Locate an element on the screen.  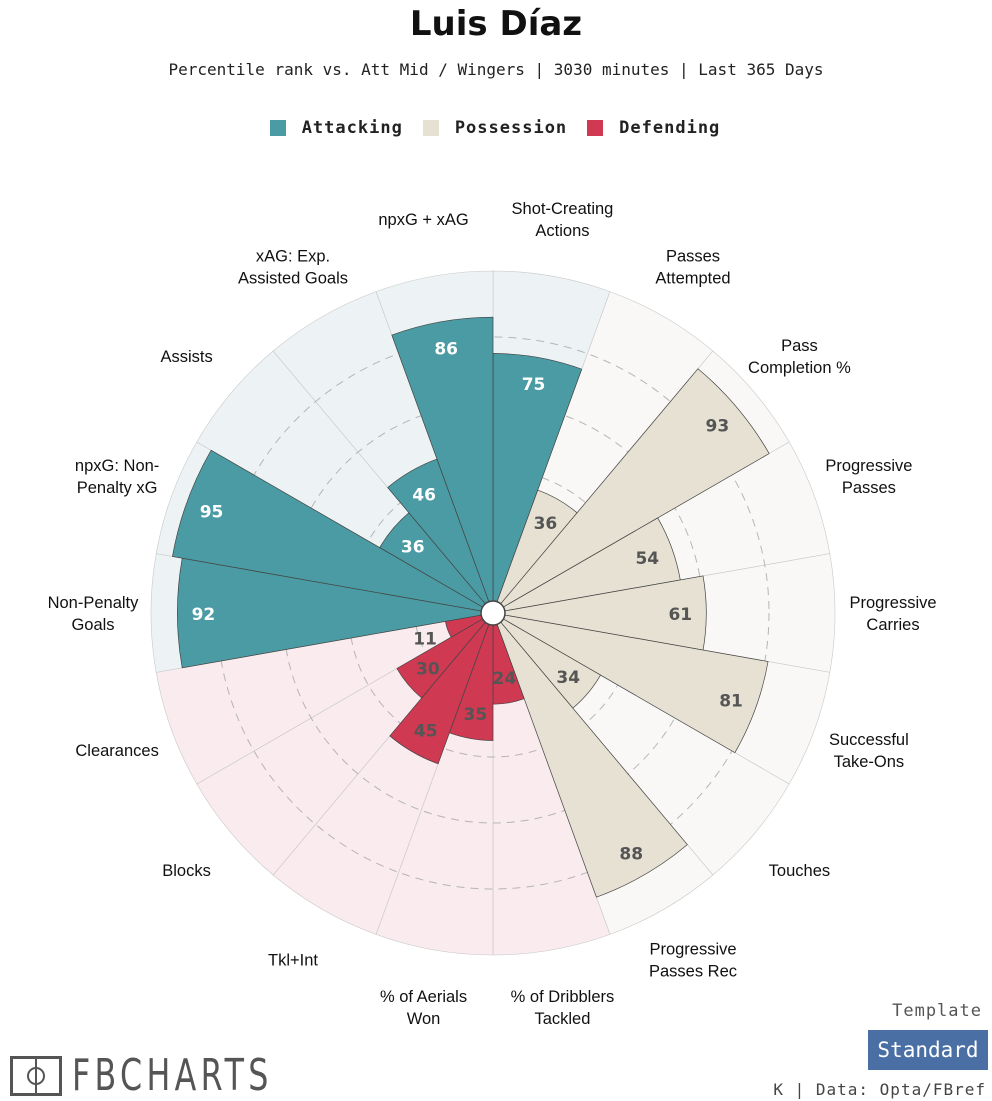
category-label-line: npxG: Non- is located at coordinates (117, 466).